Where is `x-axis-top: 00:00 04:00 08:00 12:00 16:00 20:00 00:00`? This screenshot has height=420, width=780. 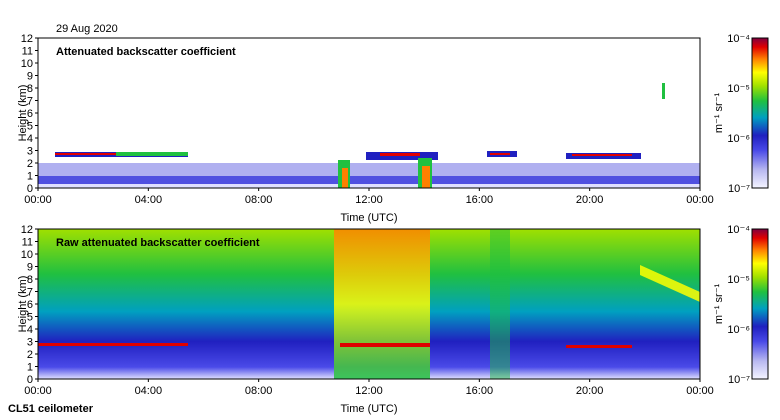
x-axis-top: 00:00 04:00 08:00 12:00 16:00 20:00 00:00 is located at coordinates (369, 197).